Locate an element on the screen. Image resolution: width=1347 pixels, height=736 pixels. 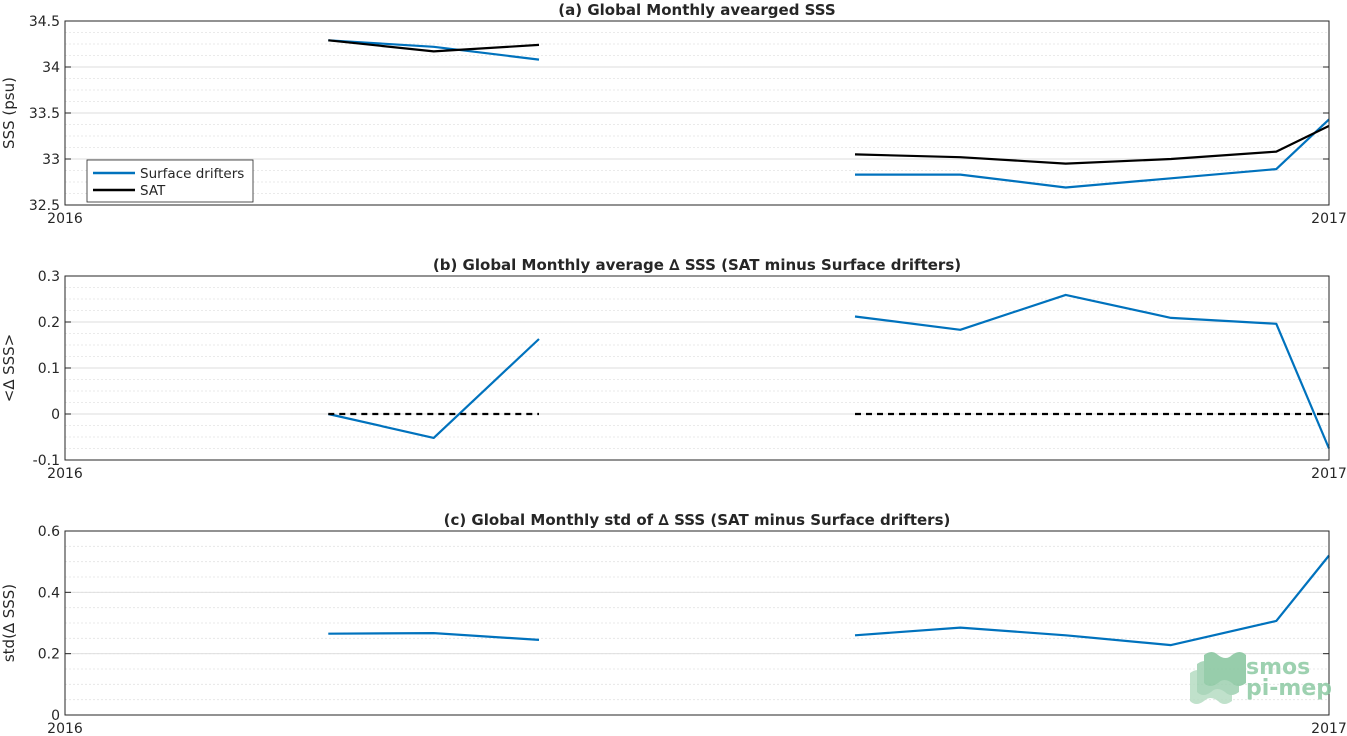
y-tick-label: -0.1 is located at coordinates (46, 461).